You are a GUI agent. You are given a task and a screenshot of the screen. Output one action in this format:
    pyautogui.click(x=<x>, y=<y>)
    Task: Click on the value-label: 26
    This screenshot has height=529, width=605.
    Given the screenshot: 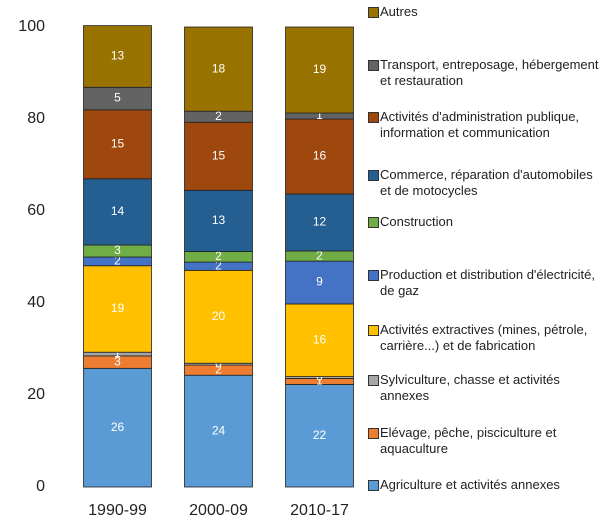 What is the action you would take?
    pyautogui.click(x=118, y=427)
    